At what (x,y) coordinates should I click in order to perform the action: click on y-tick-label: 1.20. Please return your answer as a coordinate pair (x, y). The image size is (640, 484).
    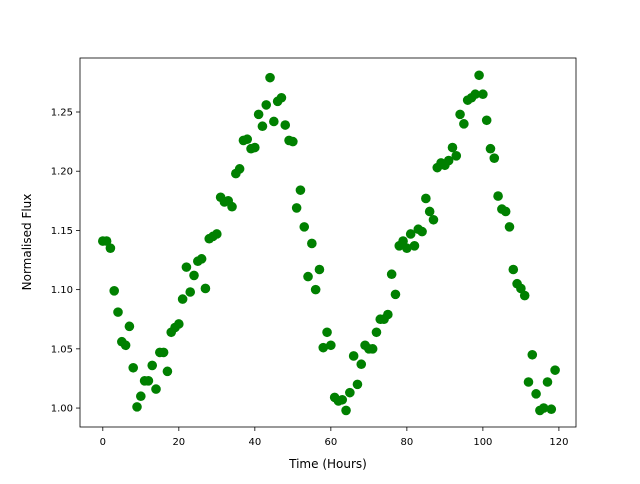
    Looking at the image, I should click on (62, 172).